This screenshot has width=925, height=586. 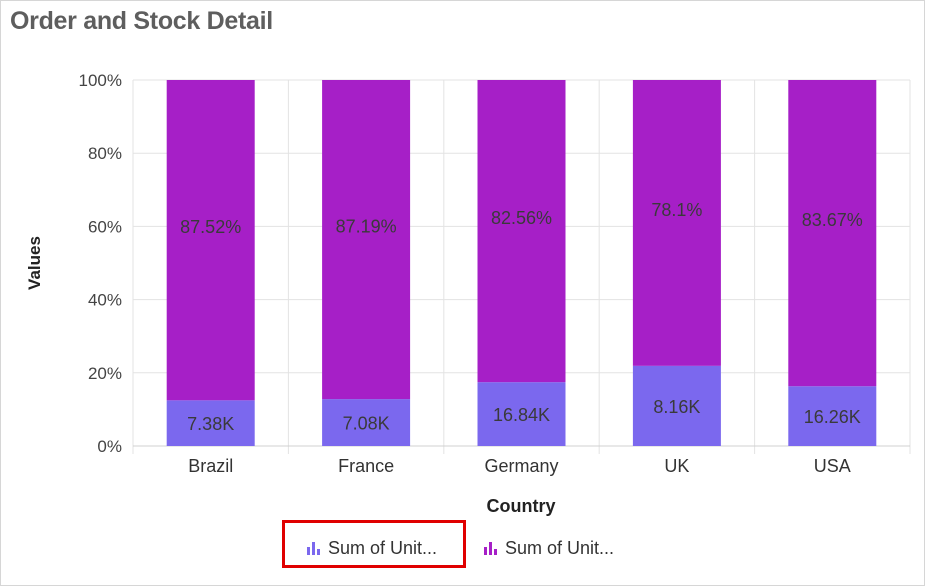 I want to click on y-tick-label: 60%, so click(x=105, y=226).